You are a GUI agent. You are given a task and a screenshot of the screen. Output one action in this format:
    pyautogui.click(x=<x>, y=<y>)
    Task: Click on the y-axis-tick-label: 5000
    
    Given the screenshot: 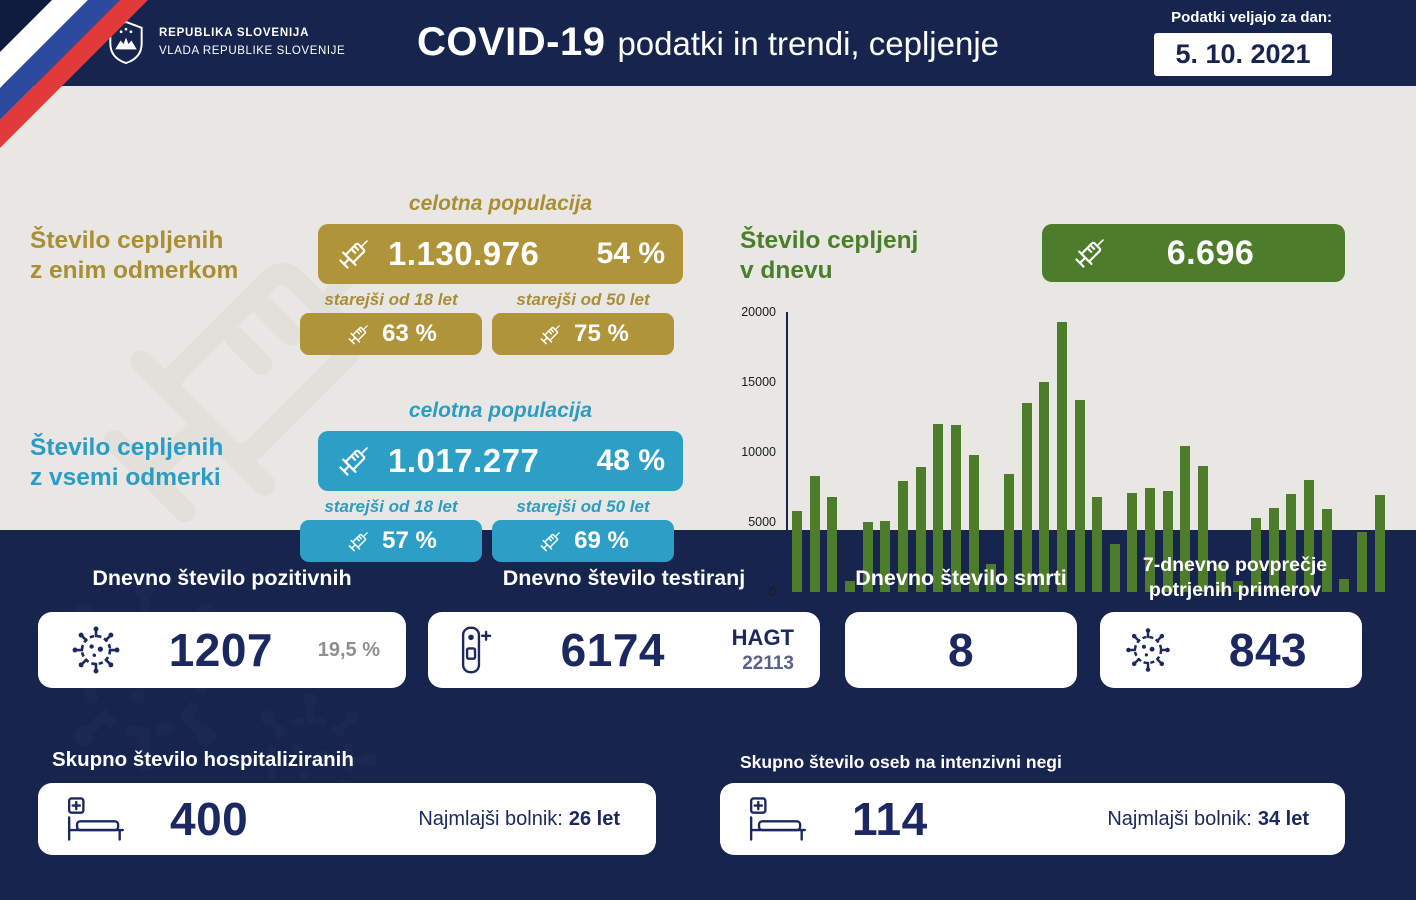 What is the action you would take?
    pyautogui.click(x=762, y=522)
    